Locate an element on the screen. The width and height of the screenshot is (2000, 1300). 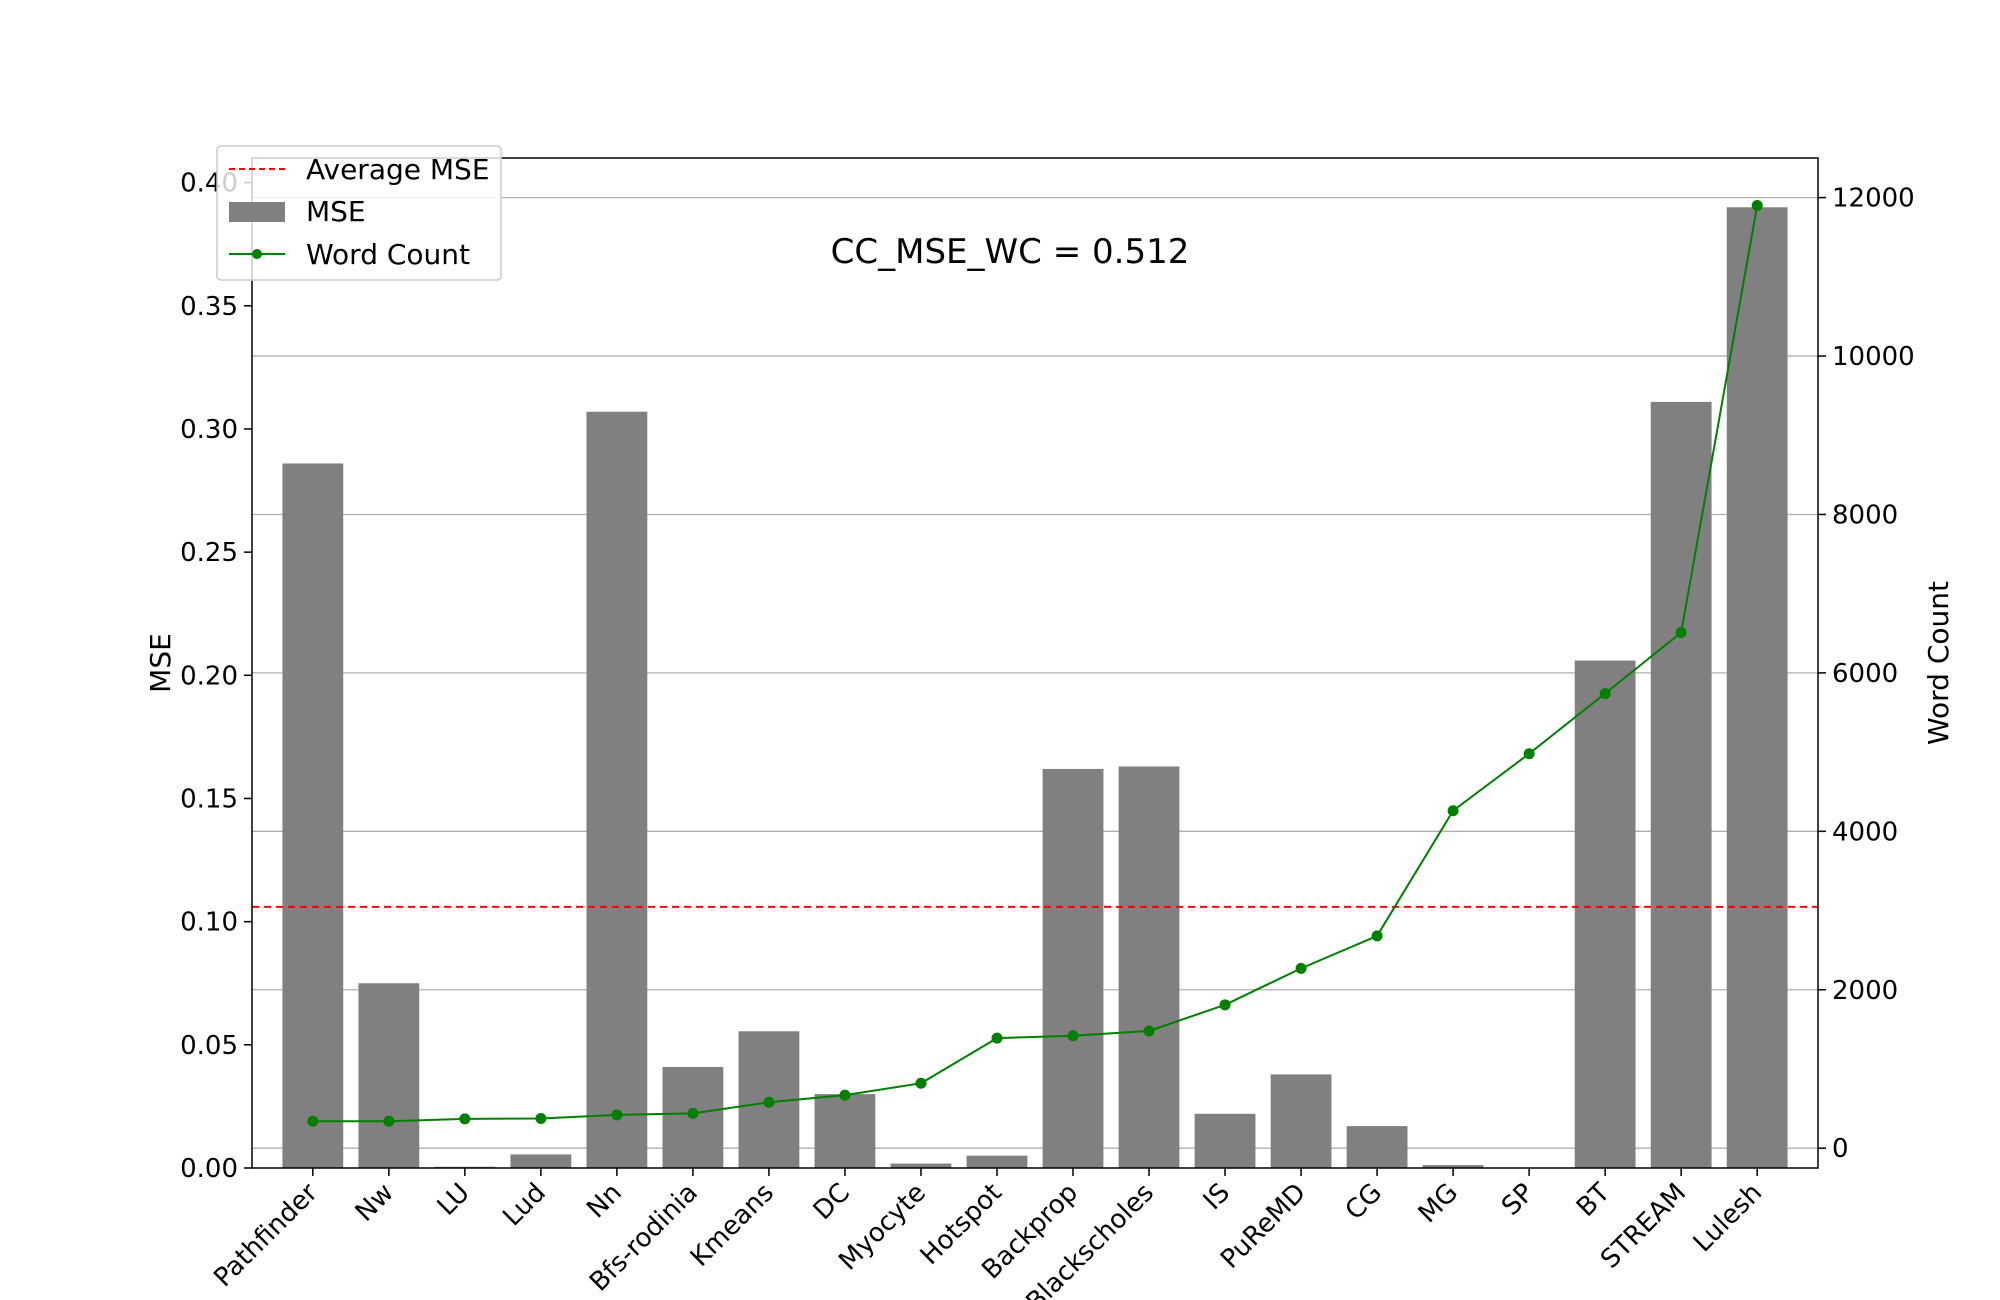
legend-average-mse-label: Average MSE is located at coordinates (398, 169).